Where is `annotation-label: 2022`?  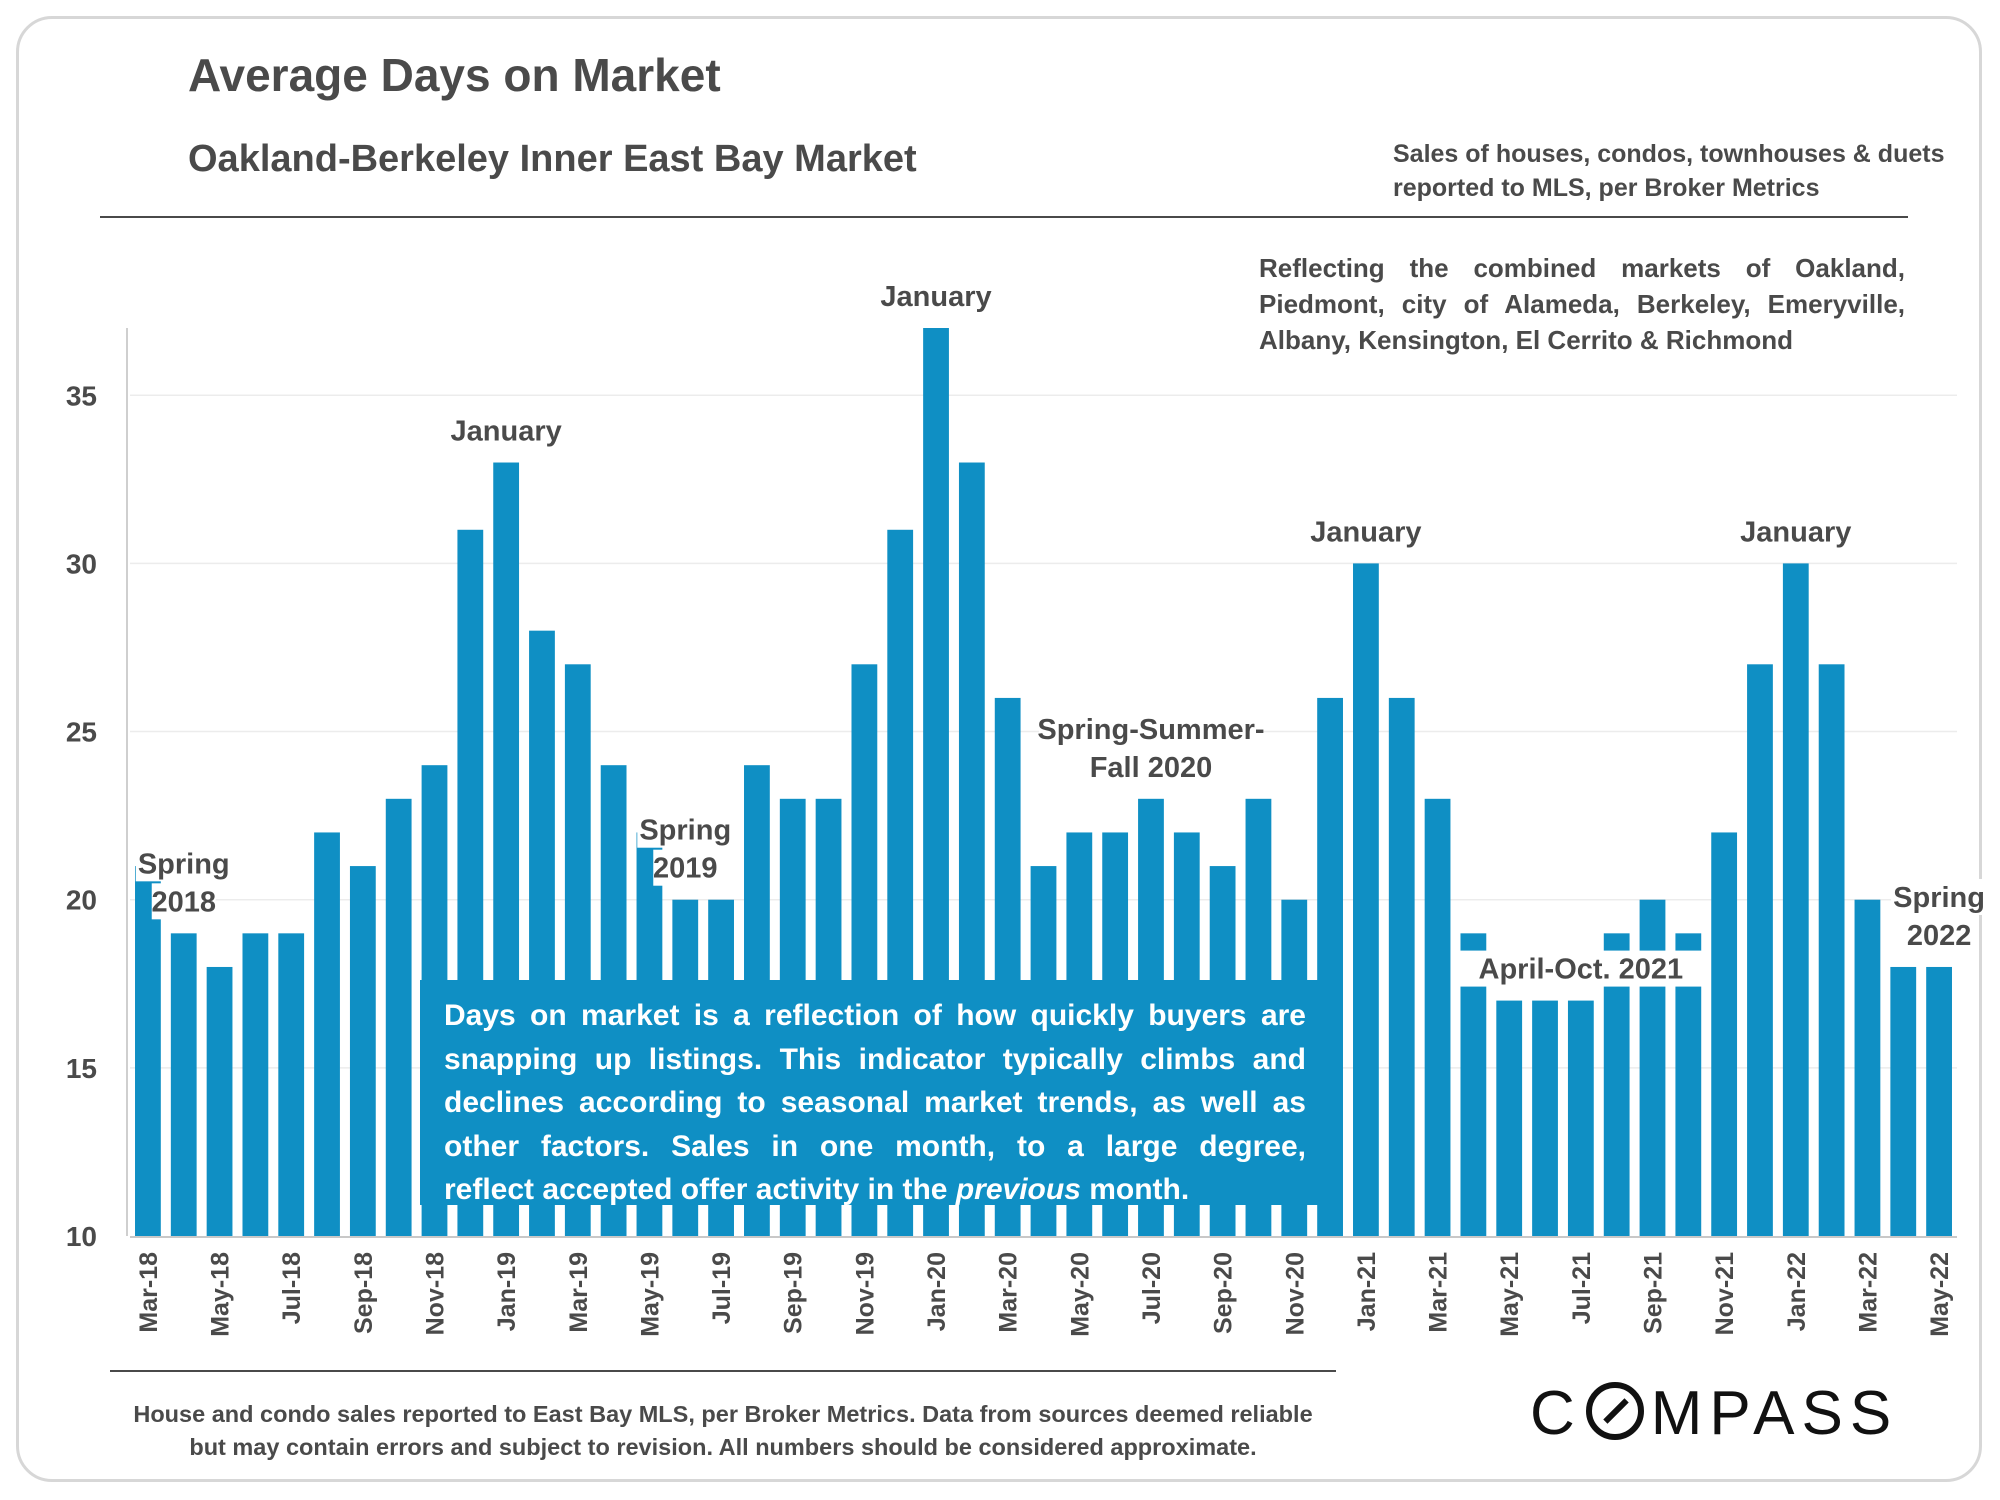
annotation-label: 2022 is located at coordinates (1939, 936).